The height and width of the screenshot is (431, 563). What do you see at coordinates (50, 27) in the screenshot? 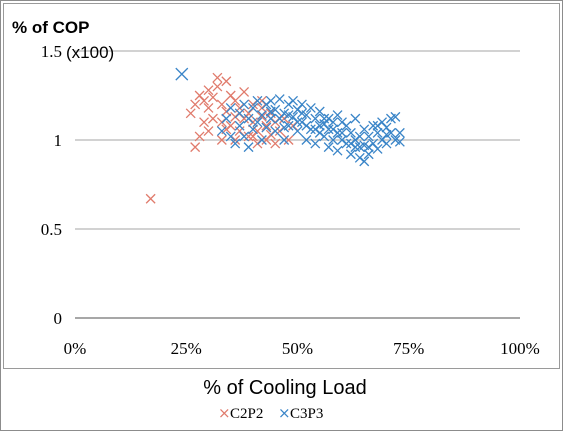
I see `chart-title: % of COP` at bounding box center [50, 27].